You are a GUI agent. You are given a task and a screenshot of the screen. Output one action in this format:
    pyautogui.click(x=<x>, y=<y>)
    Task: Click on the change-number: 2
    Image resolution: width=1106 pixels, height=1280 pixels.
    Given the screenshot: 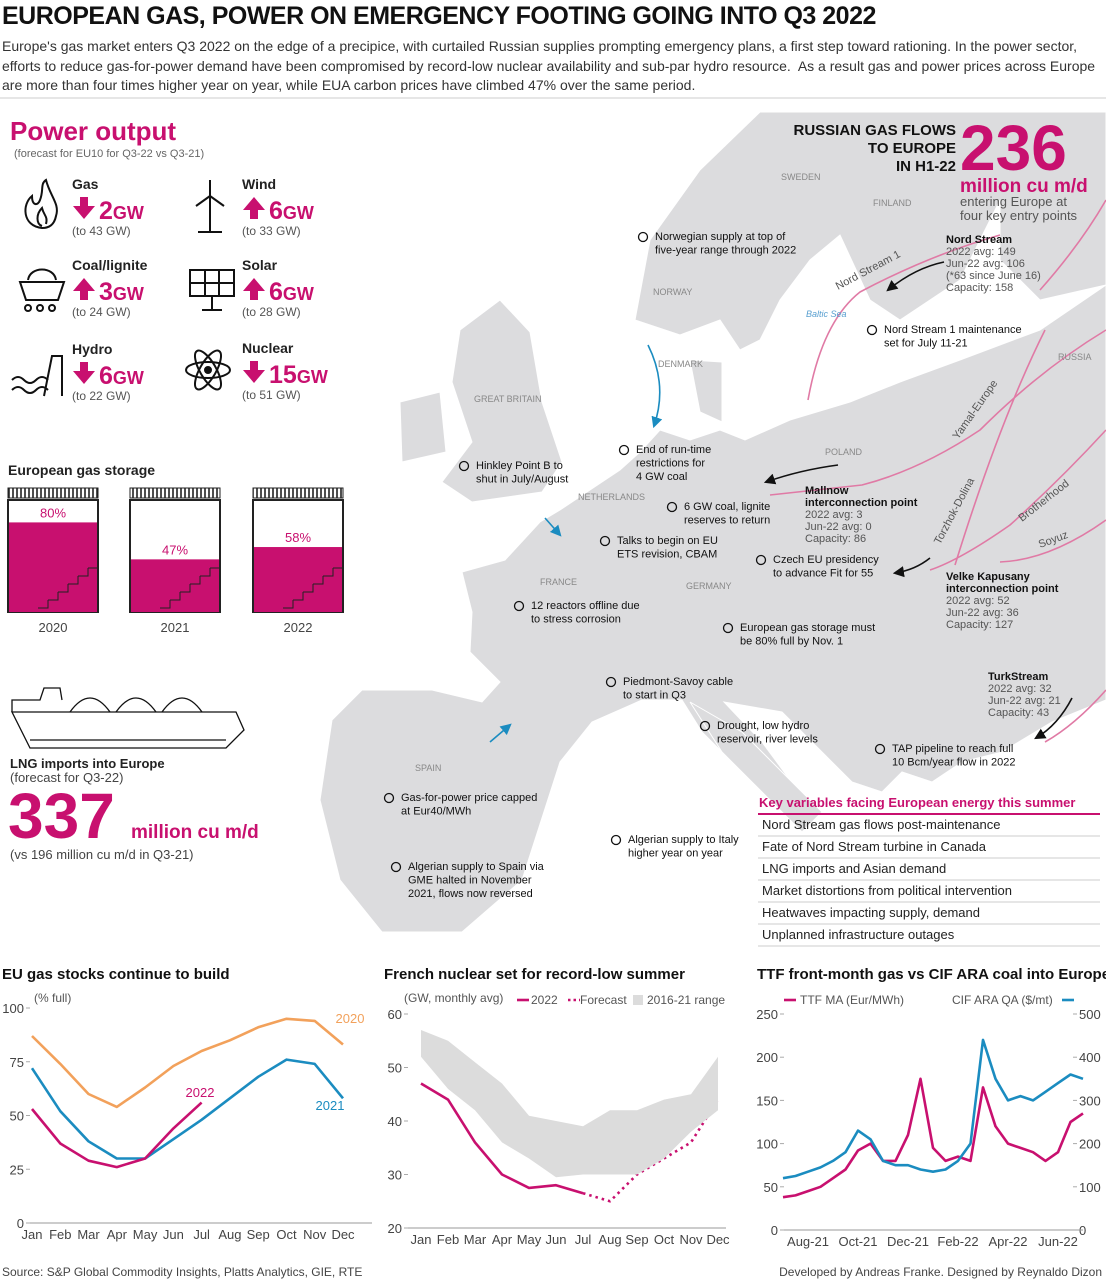 What is the action you would take?
    pyautogui.click(x=106, y=211)
    